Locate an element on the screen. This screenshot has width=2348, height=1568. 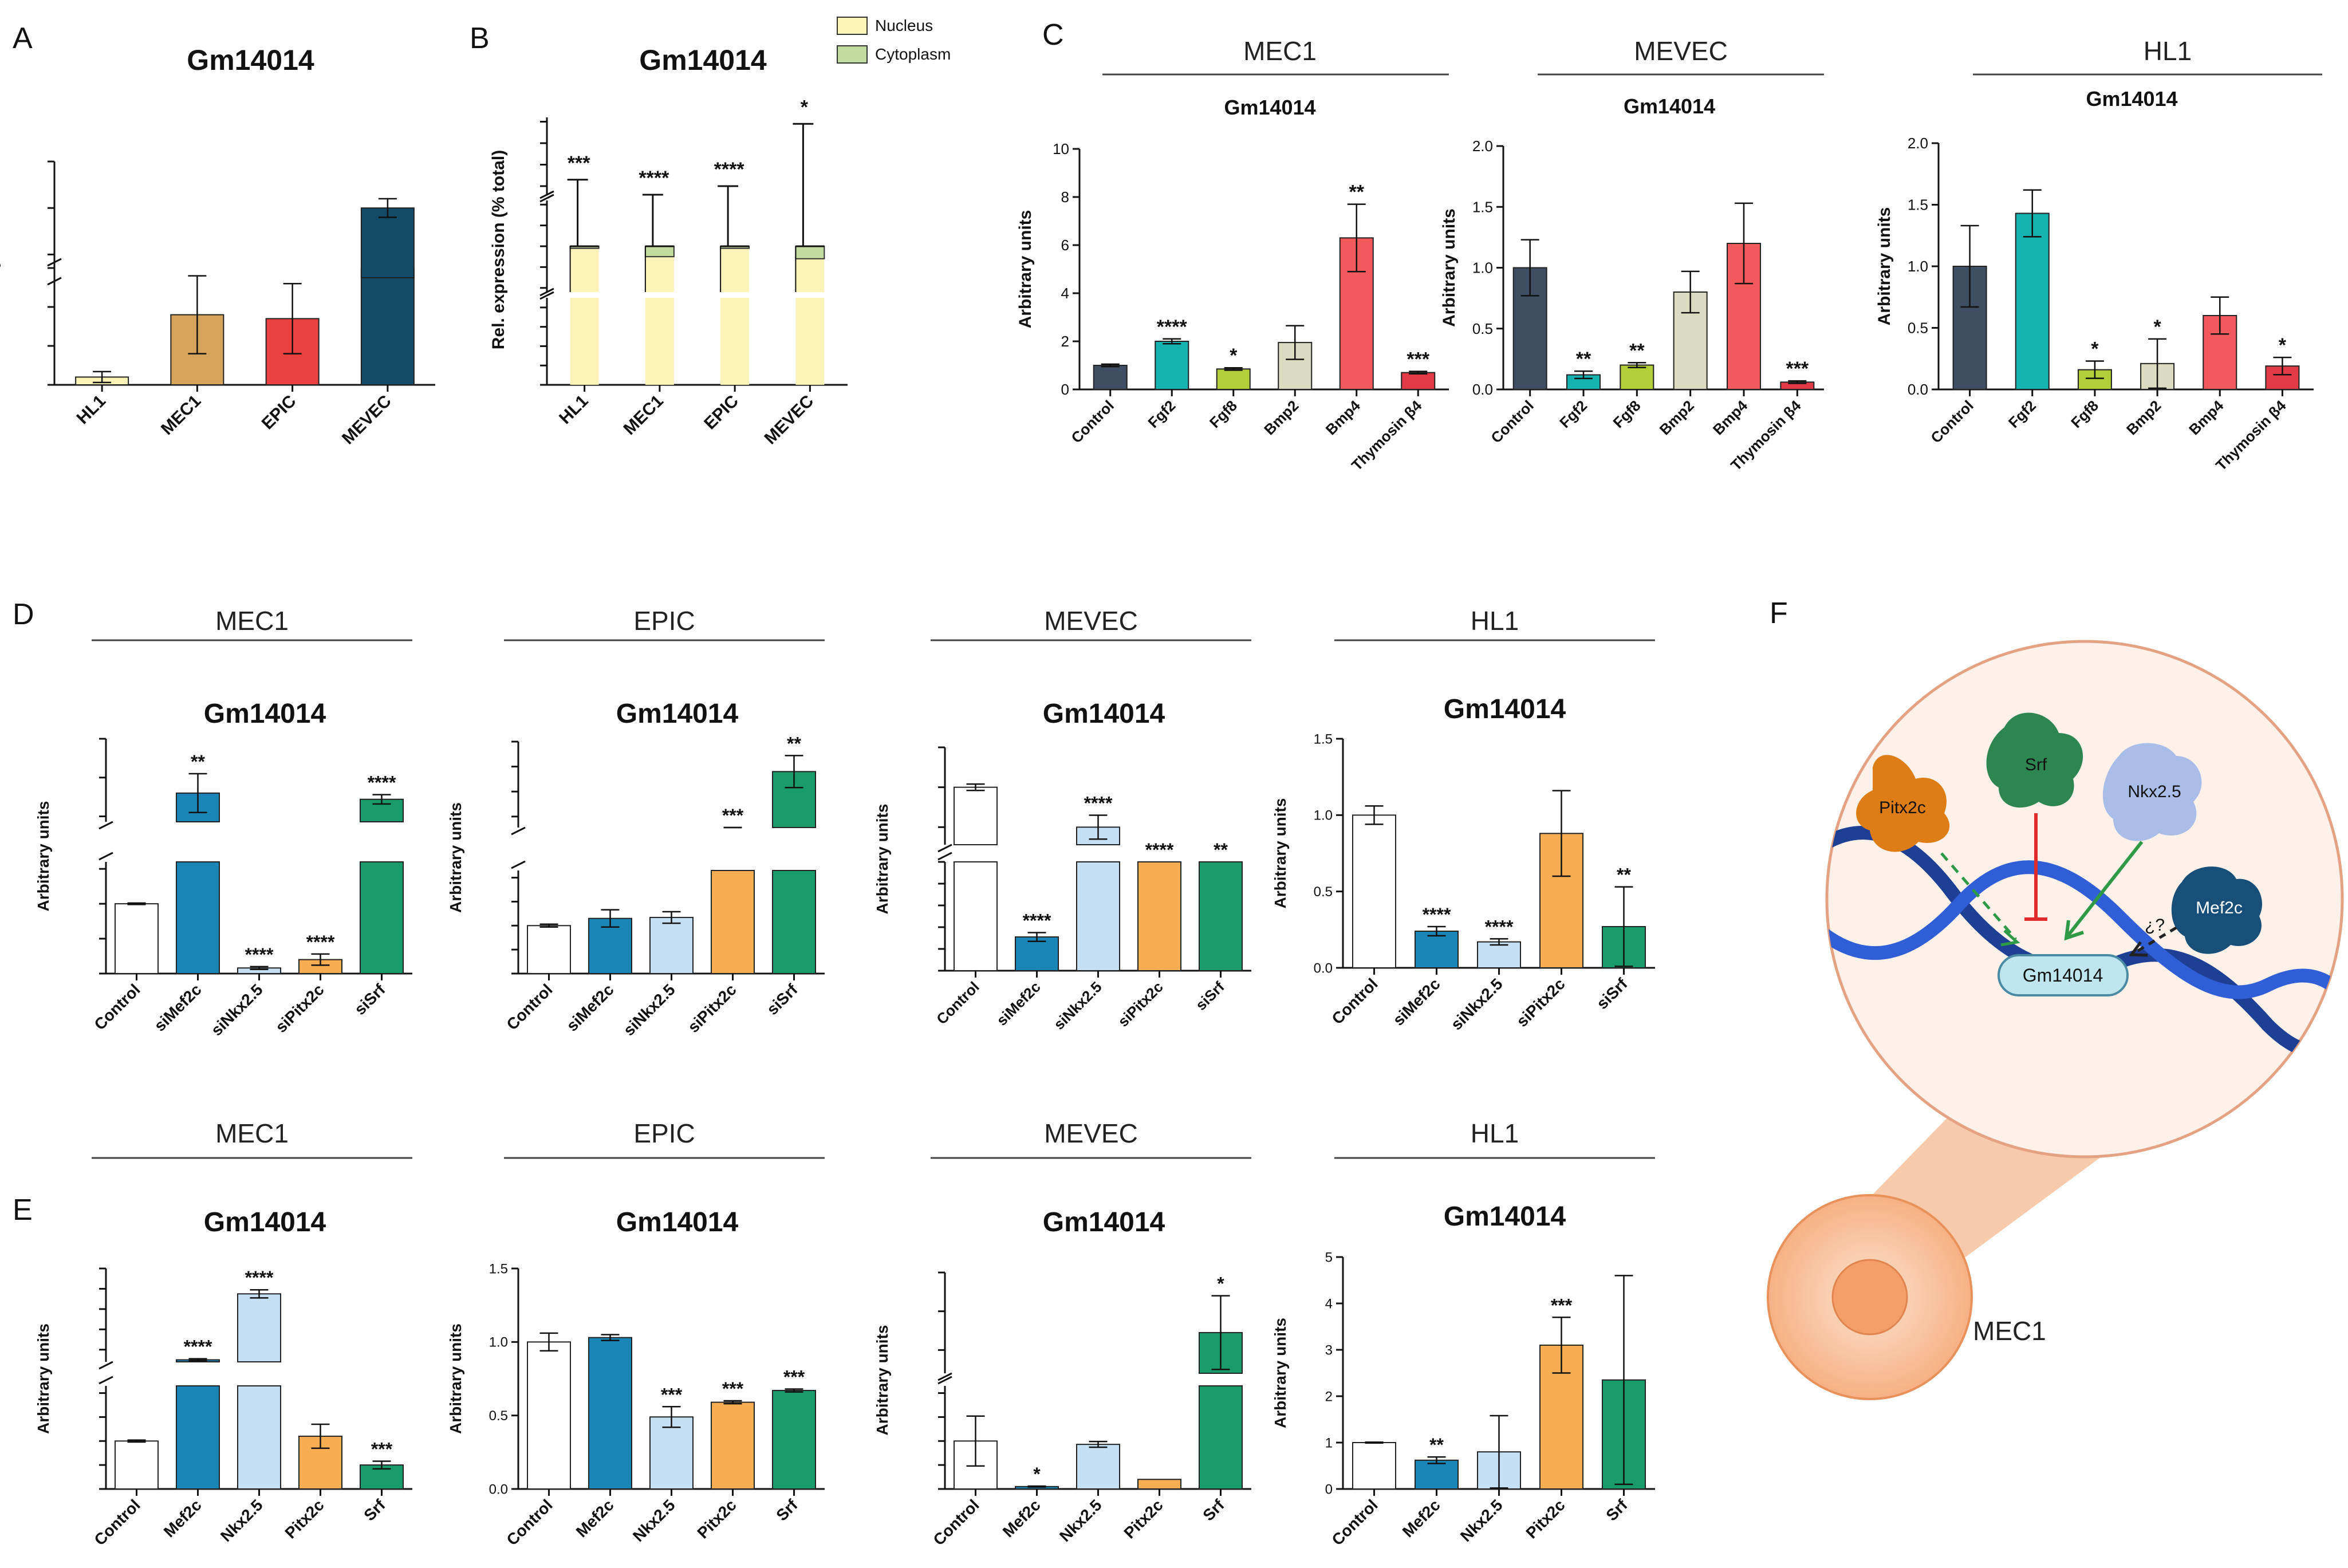
zoom-circle is located at coordinates (2084, 900).